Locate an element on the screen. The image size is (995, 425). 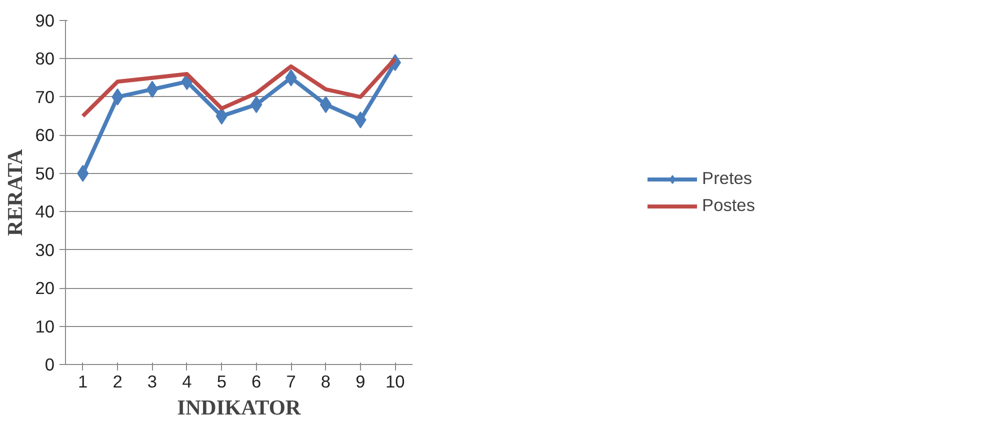
x-tick-label: 1 is located at coordinates (83, 382).